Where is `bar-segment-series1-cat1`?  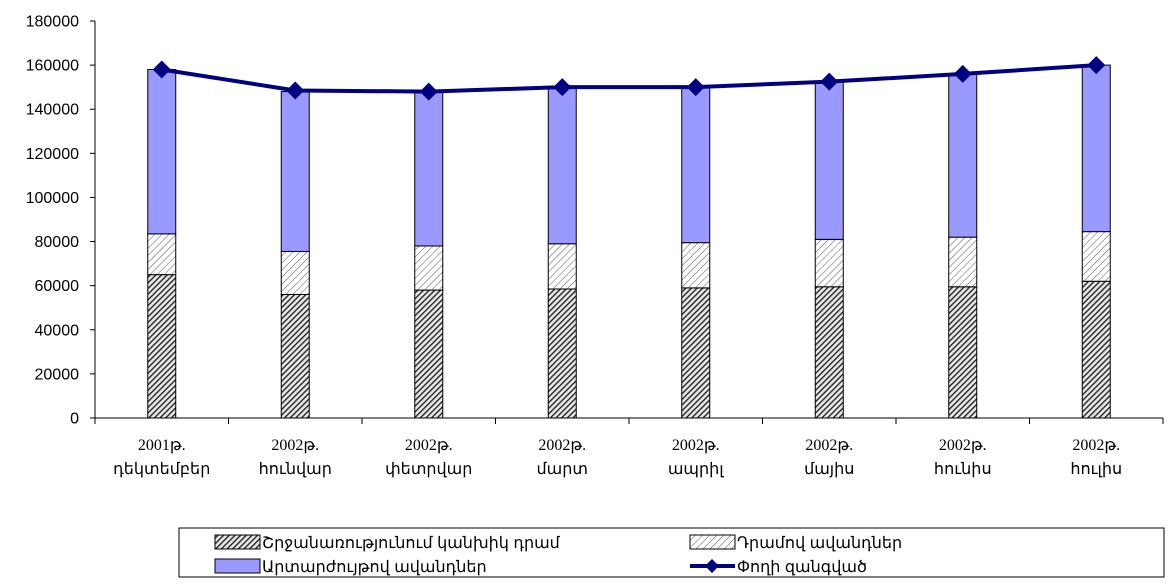 bar-segment-series1-cat1 is located at coordinates (295, 272).